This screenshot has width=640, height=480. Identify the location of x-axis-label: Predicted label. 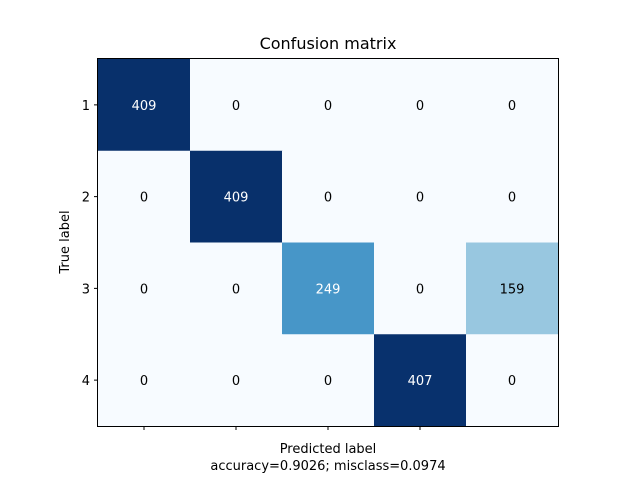
(328, 449).